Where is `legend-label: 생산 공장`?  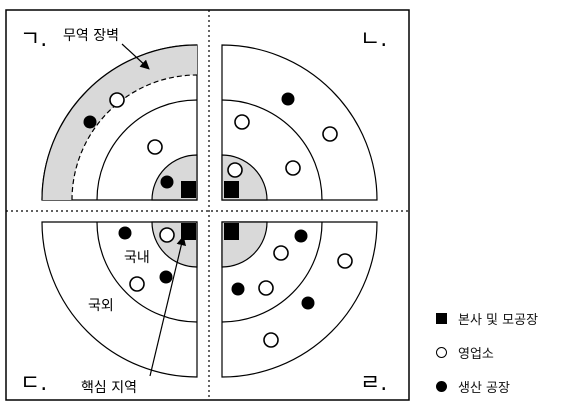
legend-label: 생산 공장 is located at coordinates (484, 388).